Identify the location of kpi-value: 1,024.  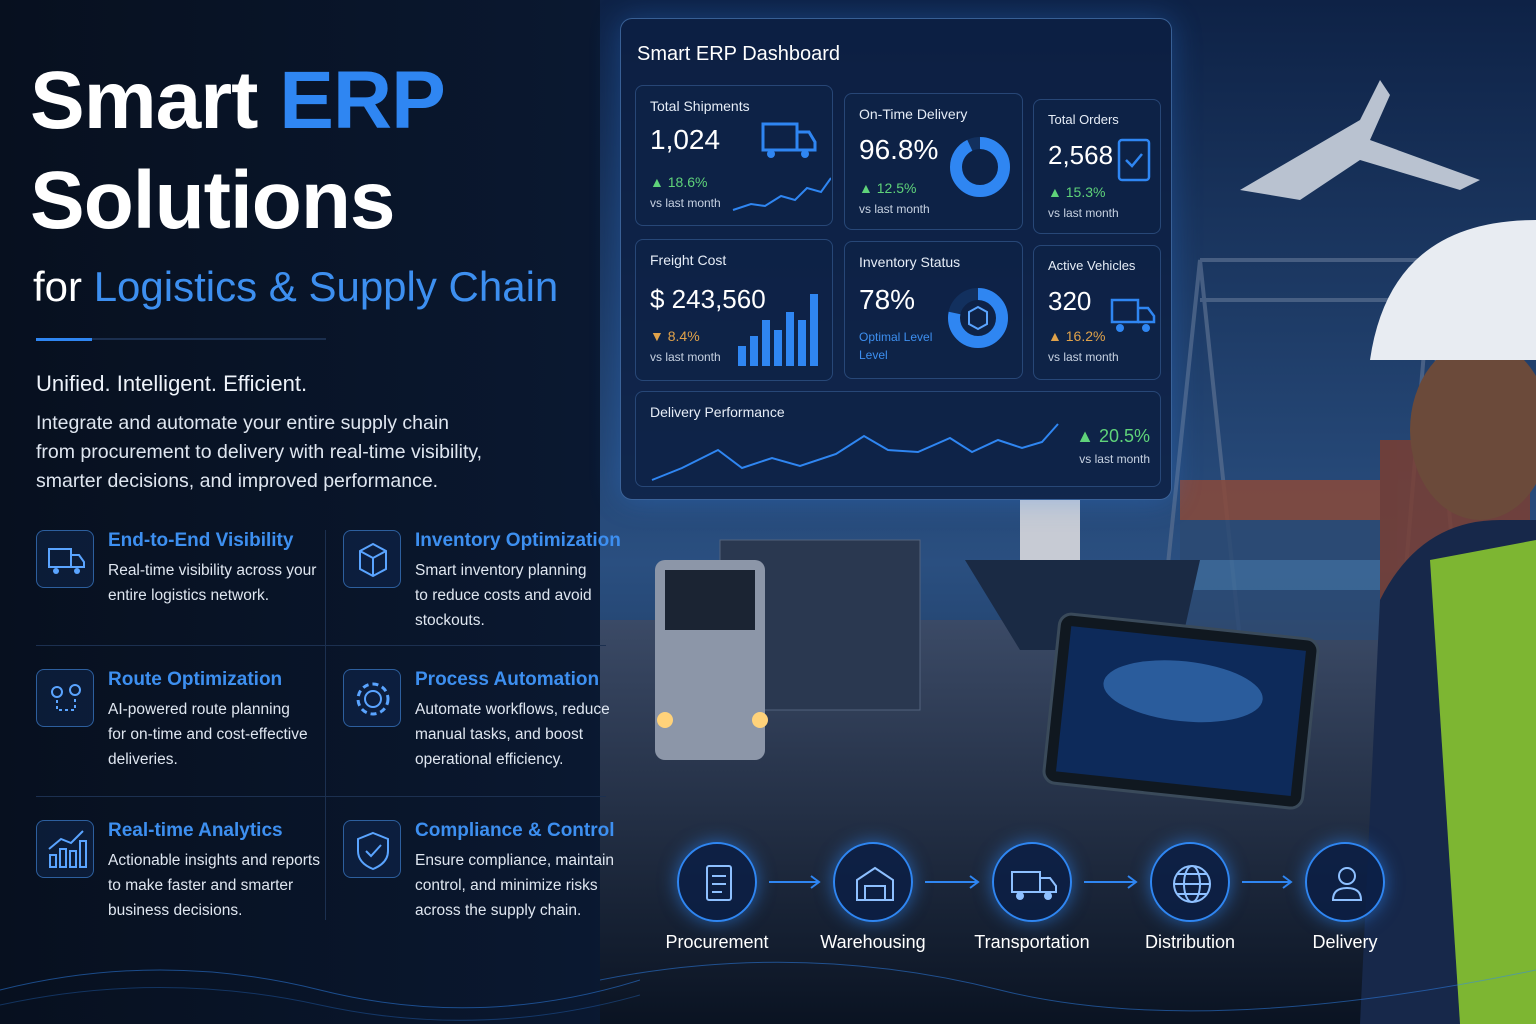
(685, 139).